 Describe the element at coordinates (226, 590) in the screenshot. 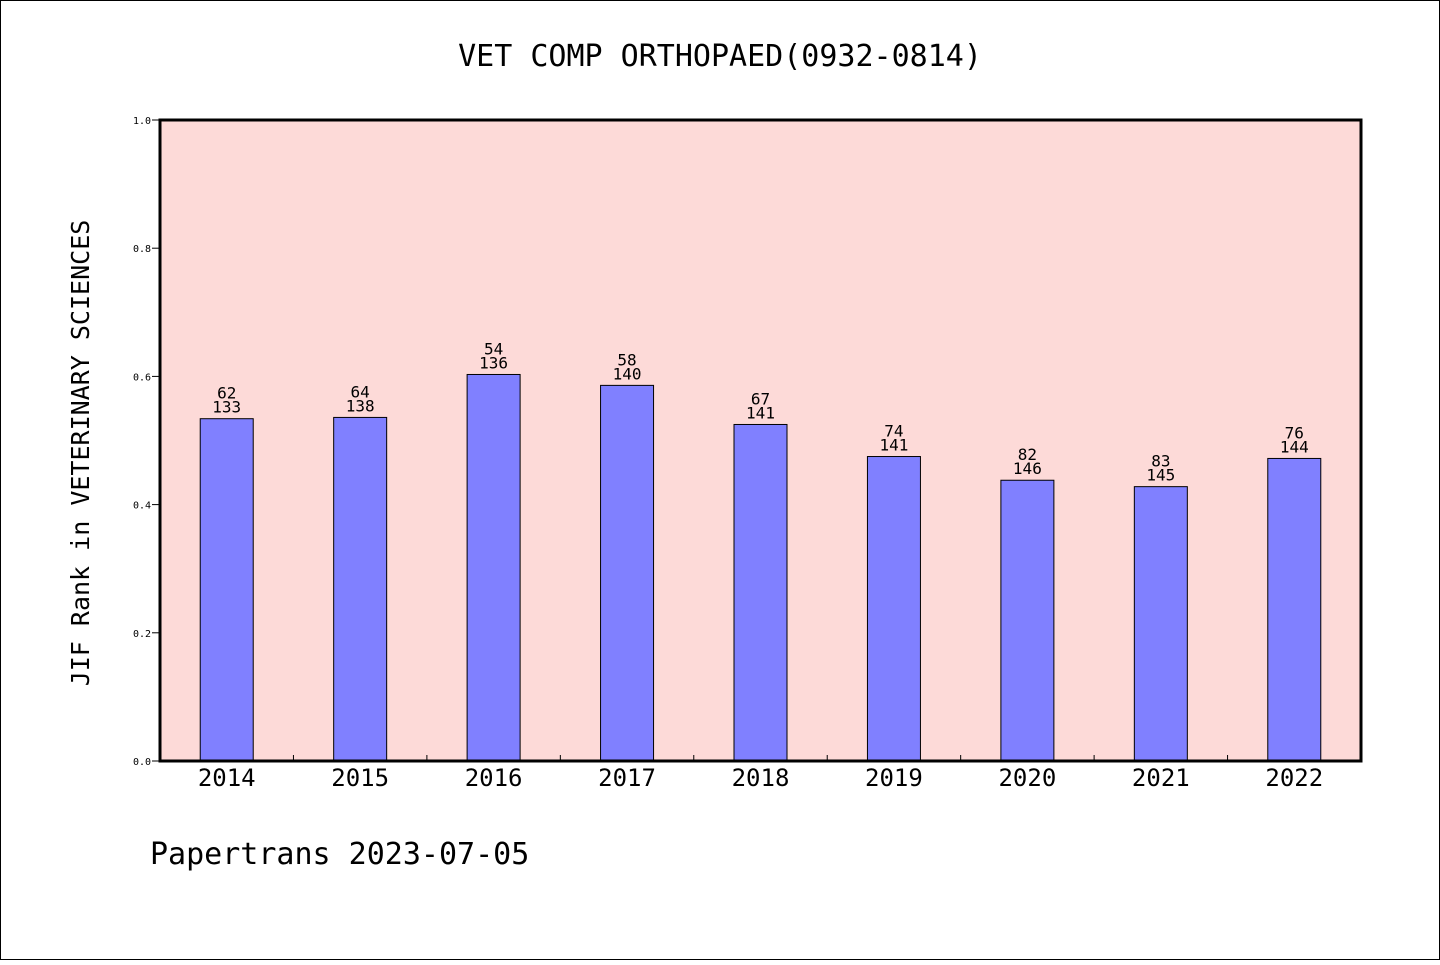

I see `bar-2014` at that location.